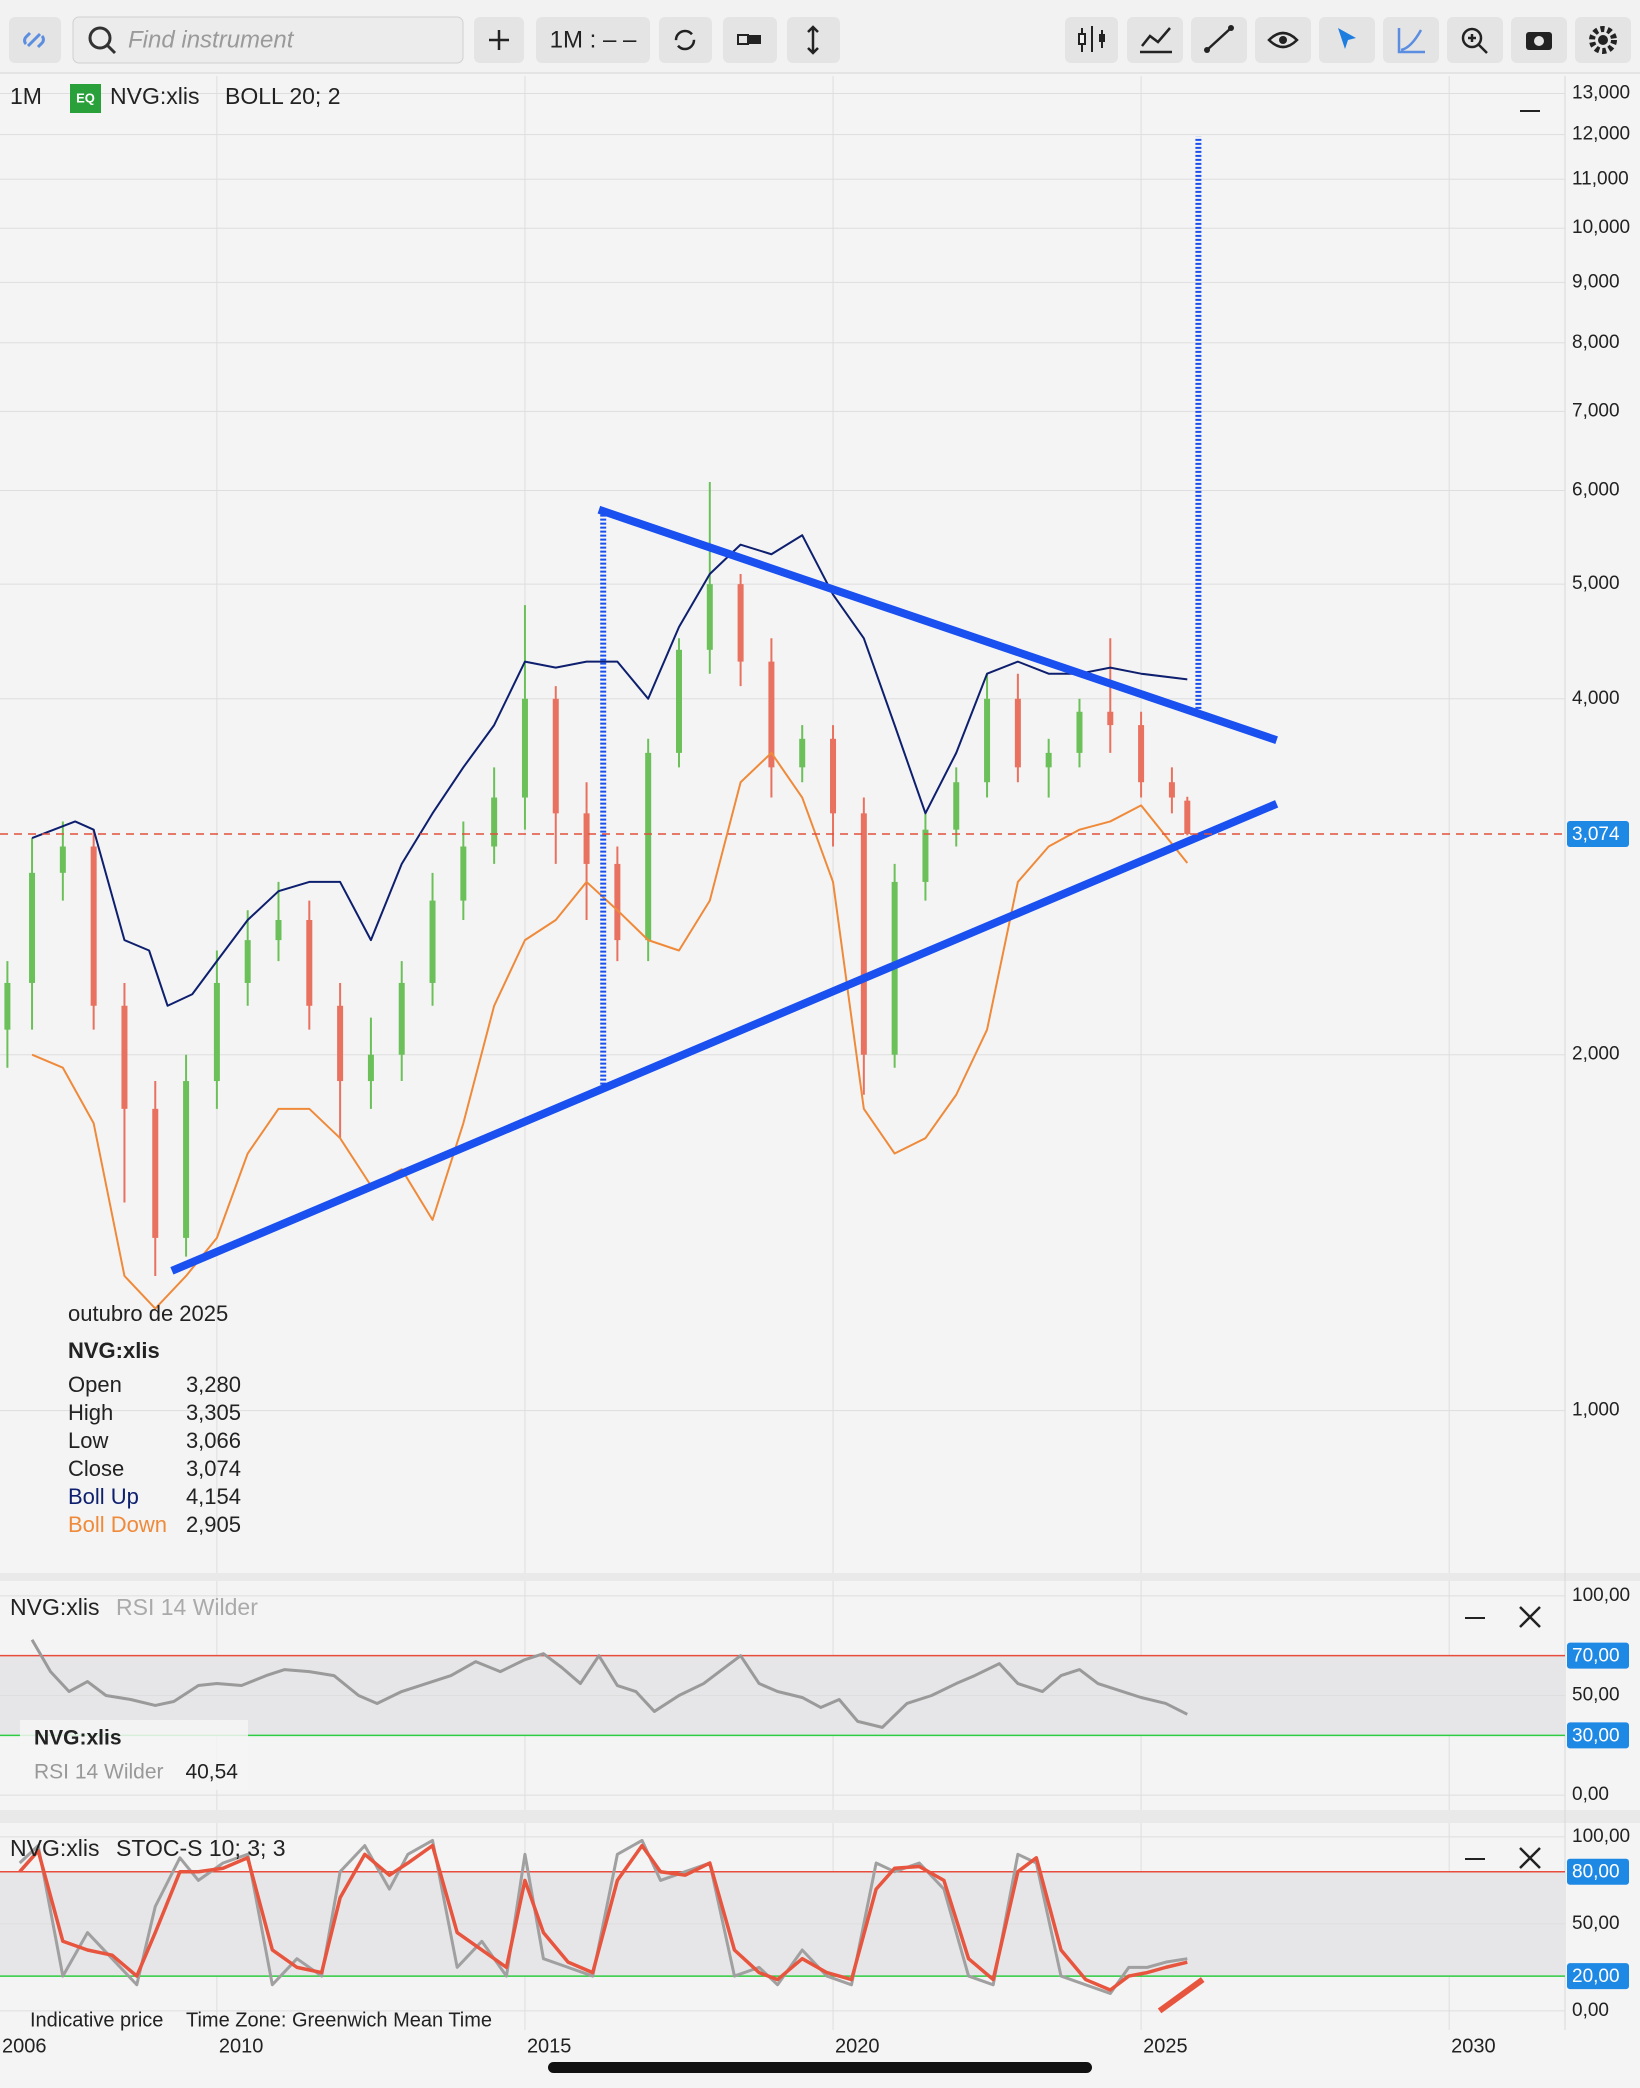  I want to click on layout-button, so click(750, 40).